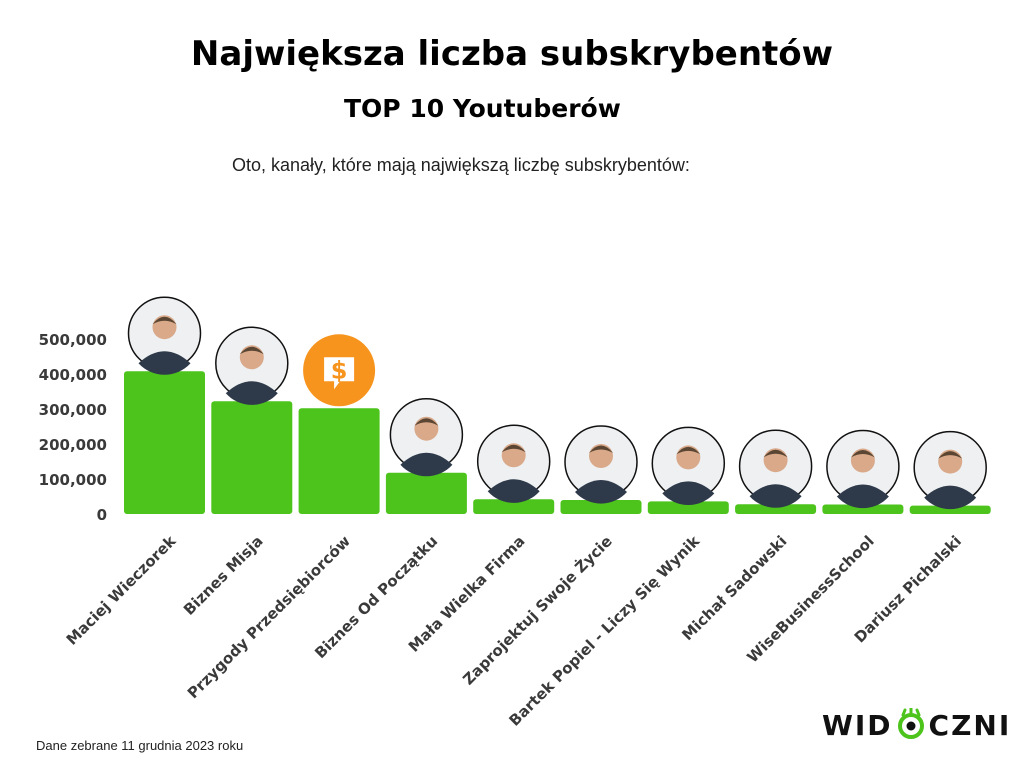 The height and width of the screenshot is (768, 1024). I want to click on chart-subtitle: TOP 10 Youtuberów, so click(482, 108).